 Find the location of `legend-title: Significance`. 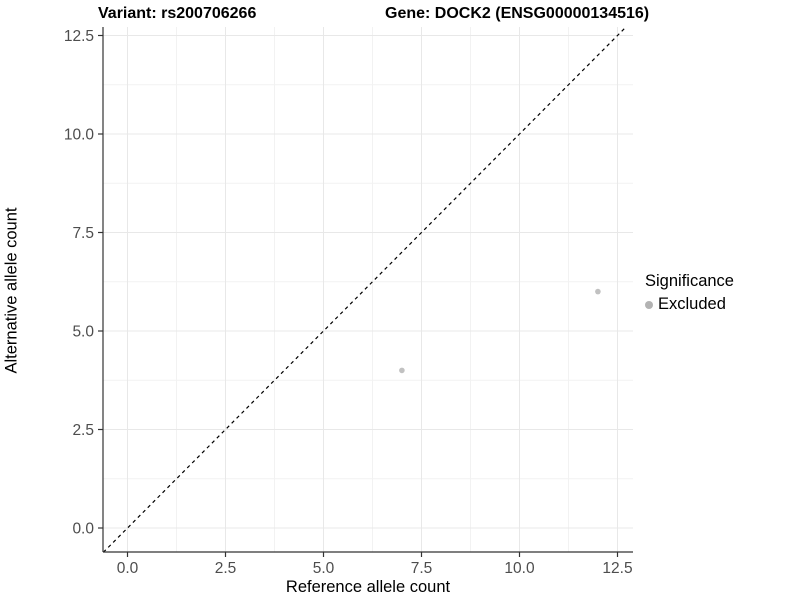

legend-title: Significance is located at coordinates (689, 281).